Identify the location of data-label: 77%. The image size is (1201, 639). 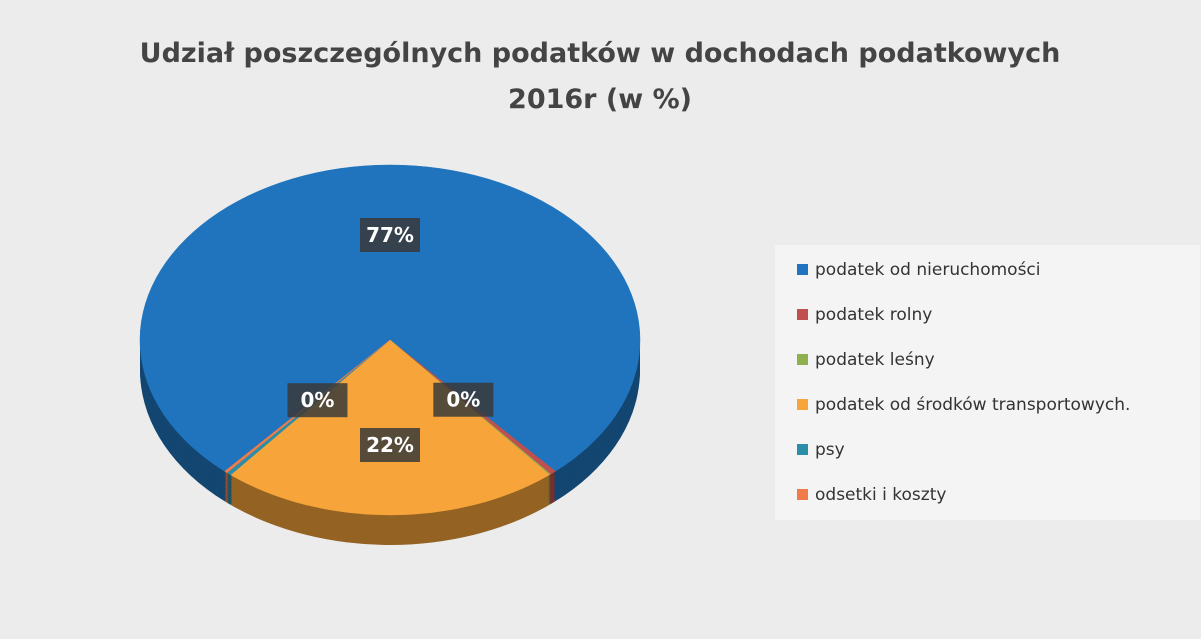
(390, 235).